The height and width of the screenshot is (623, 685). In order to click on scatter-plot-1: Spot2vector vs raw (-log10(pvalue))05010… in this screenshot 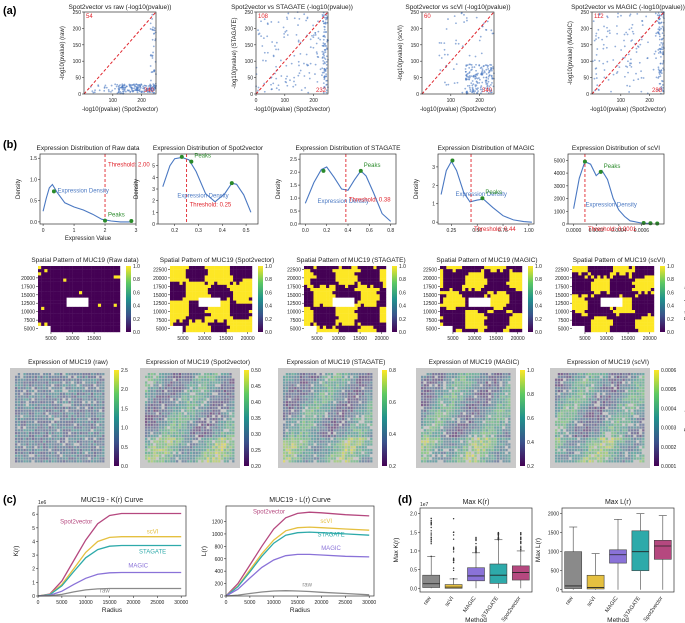, I will do `click(115, 58)`.